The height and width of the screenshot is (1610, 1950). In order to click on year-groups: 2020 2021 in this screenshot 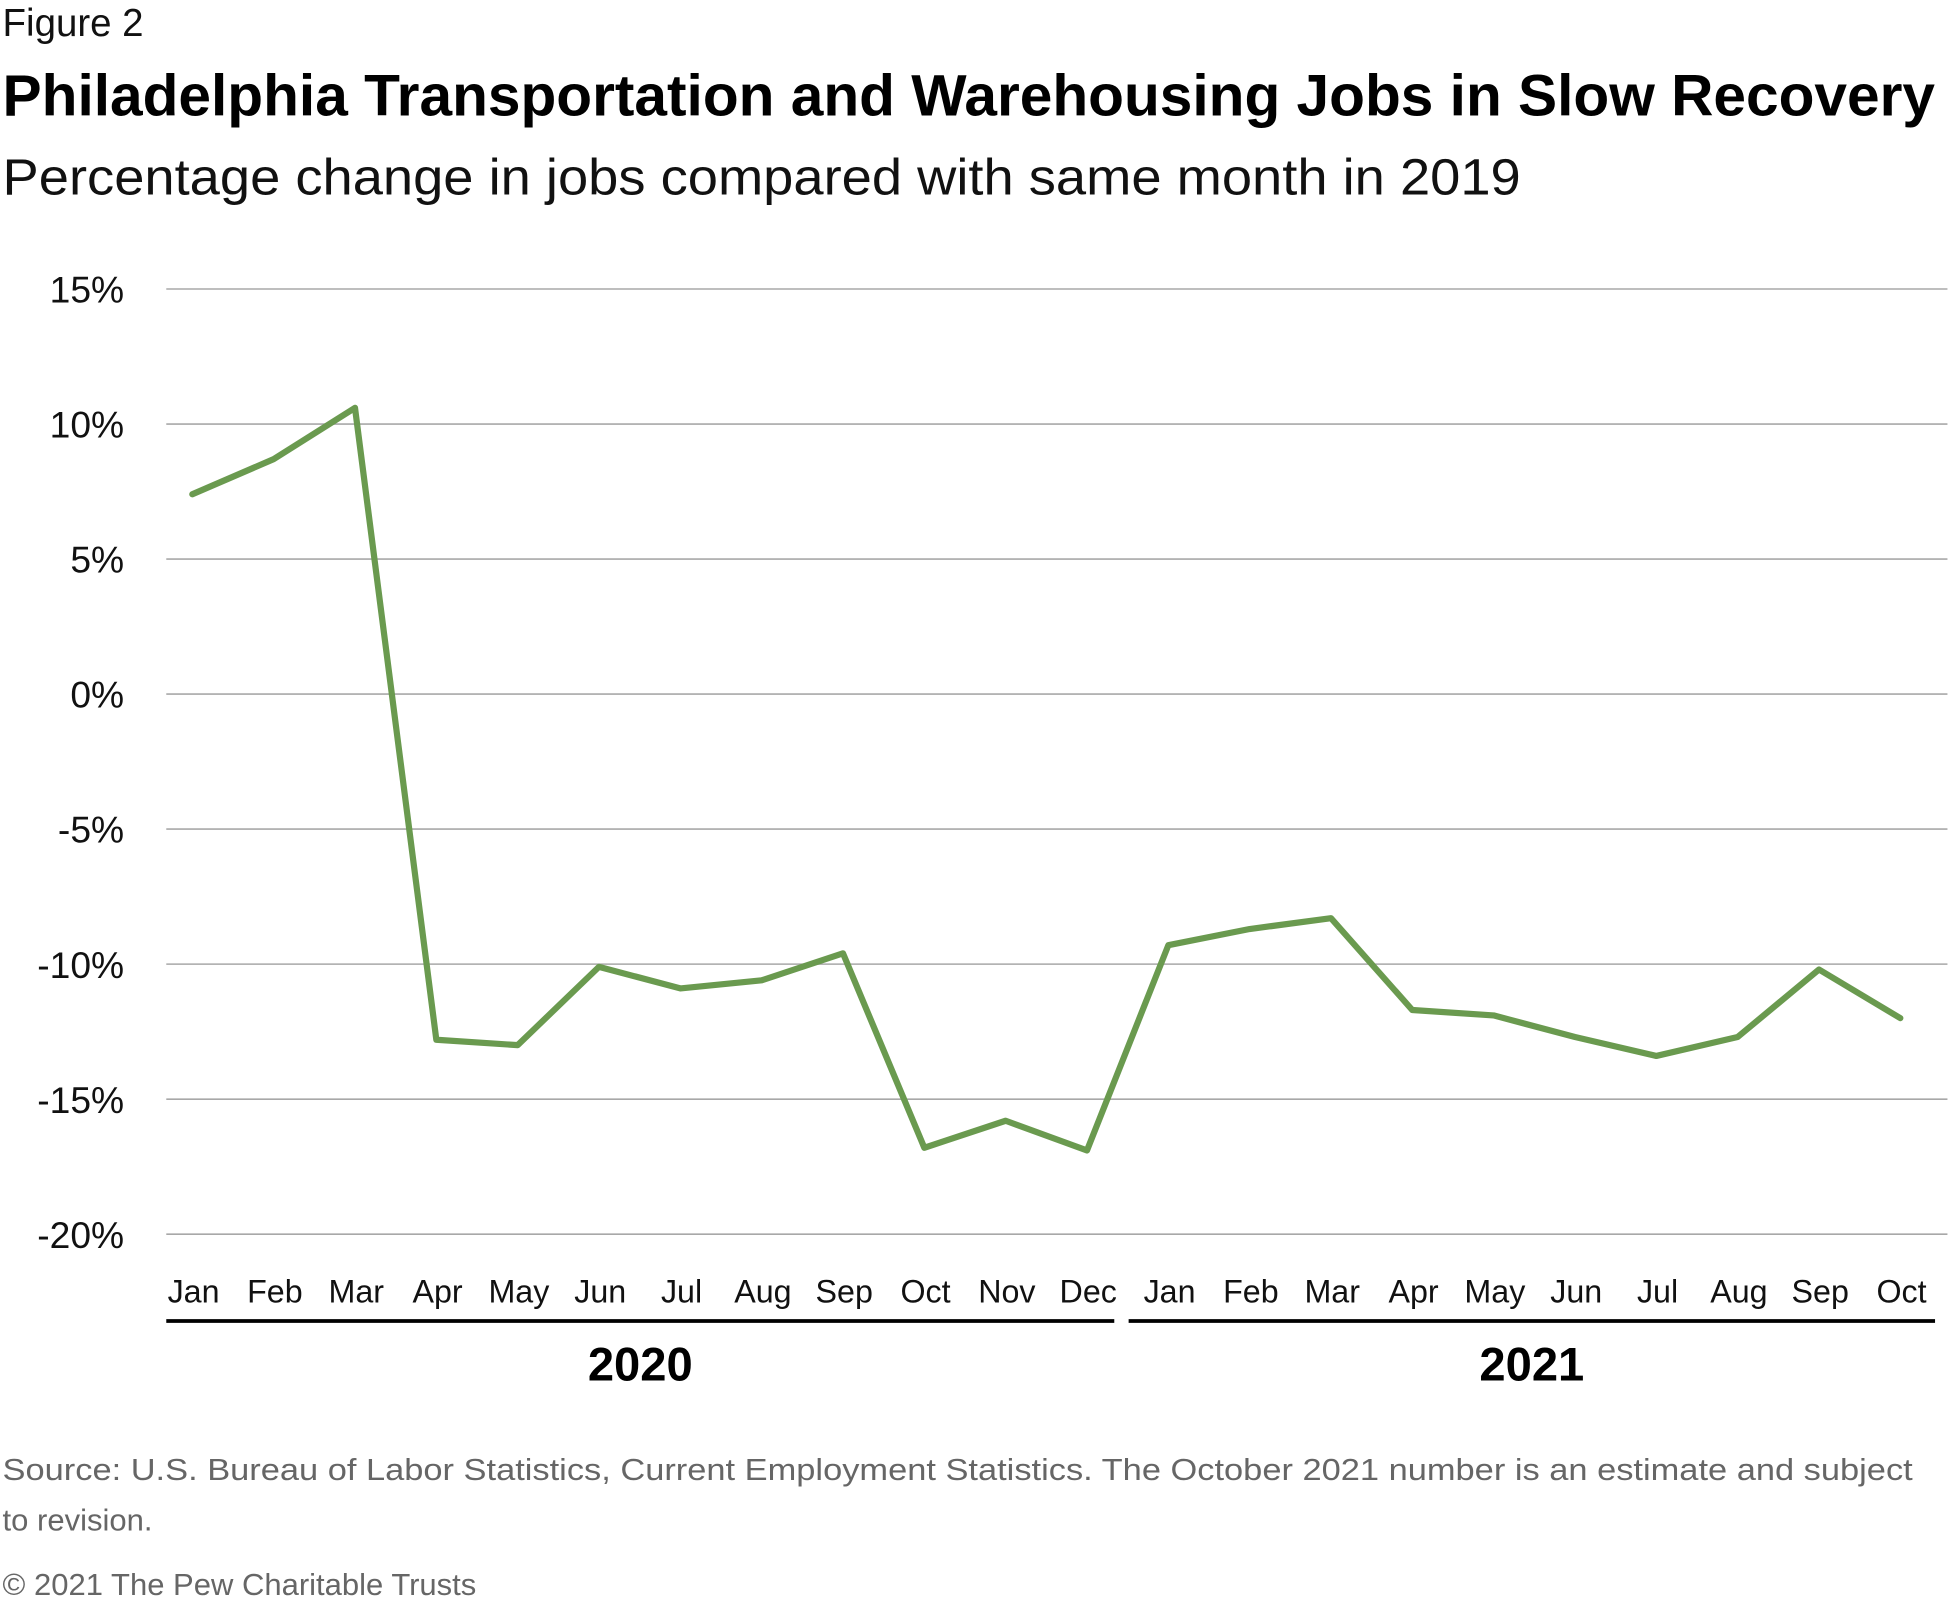, I will do `click(1051, 1355)`.